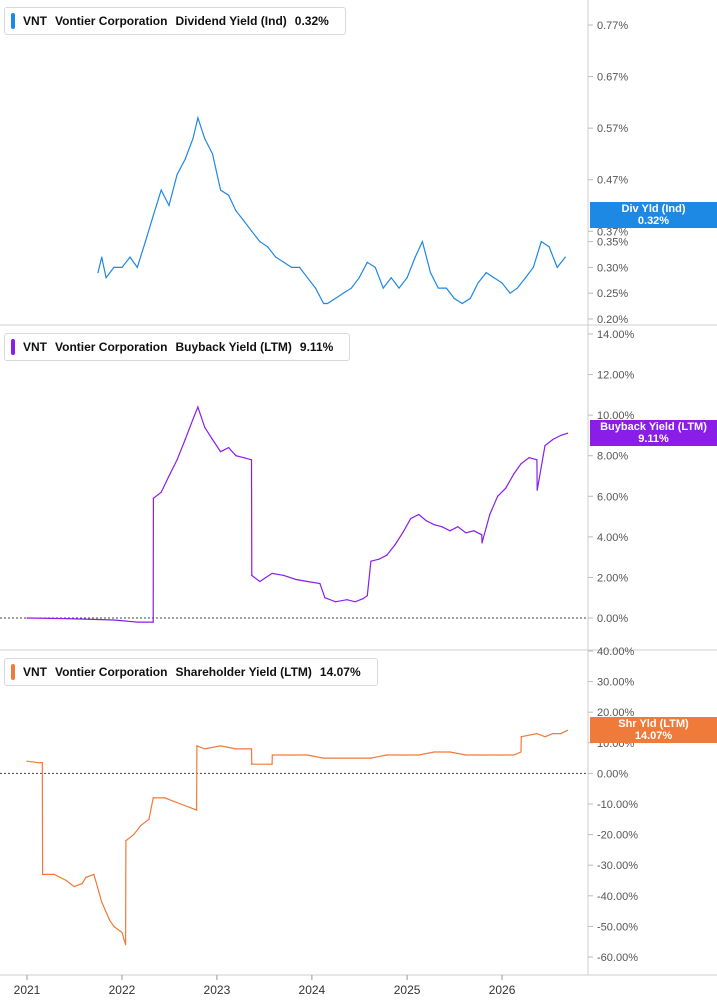 The width and height of the screenshot is (717, 1005). I want to click on y-tick-label: 0.67%, so click(612, 78).